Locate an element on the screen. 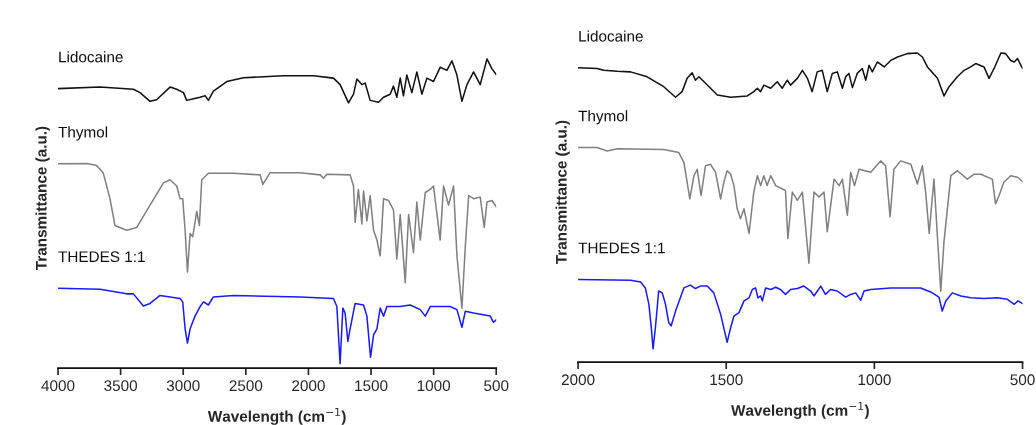 This screenshot has height=425, width=1036. x-tick-label: 2500 is located at coordinates (246, 386).